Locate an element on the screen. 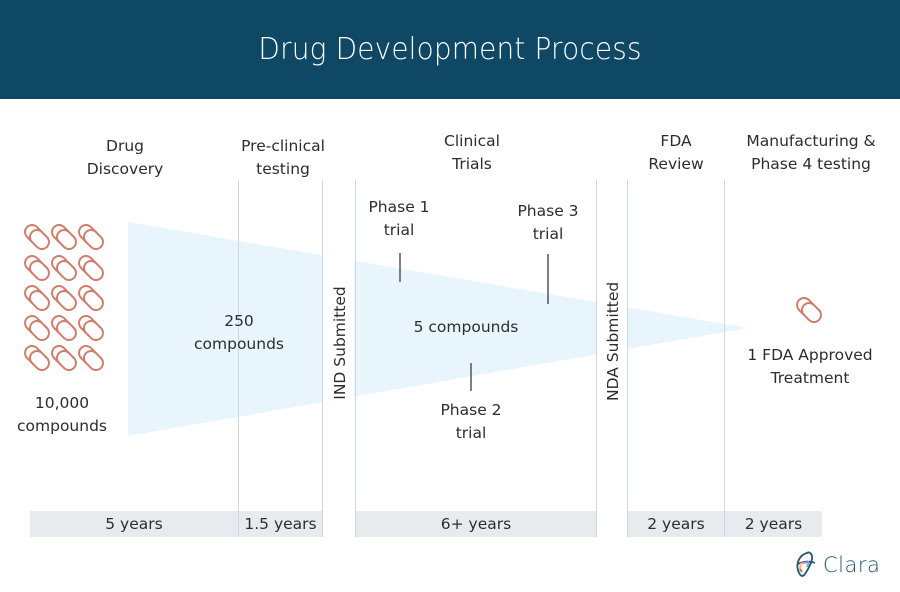 The image size is (900, 592). single-pill is located at coordinates (809, 310).